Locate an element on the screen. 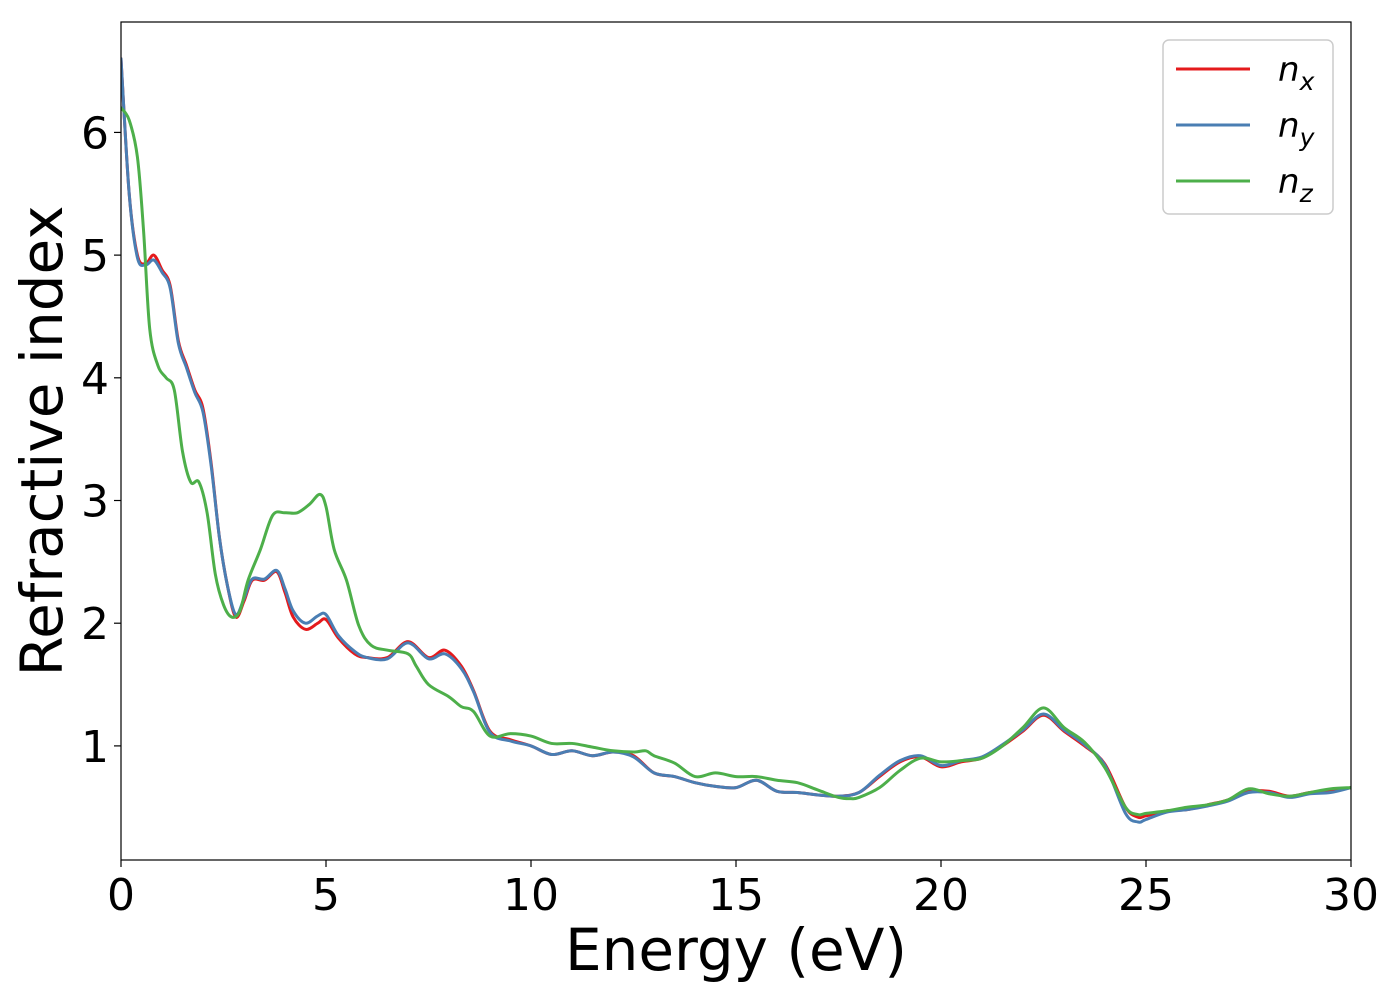  x-tick-label: 15 is located at coordinates (736, 895).